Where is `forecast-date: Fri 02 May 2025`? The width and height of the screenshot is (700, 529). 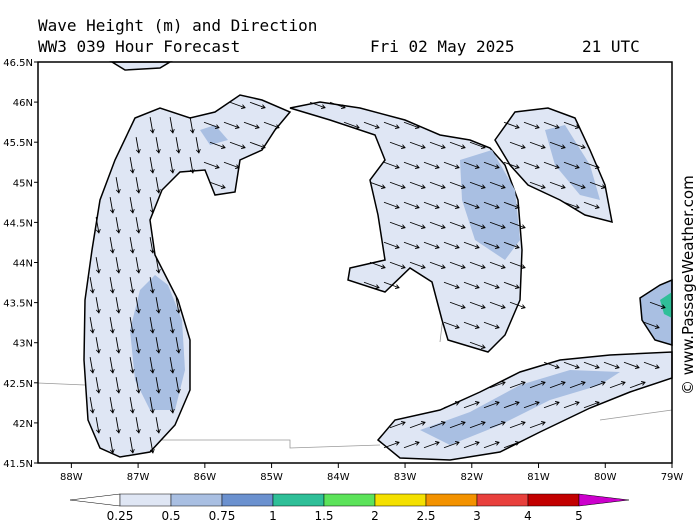
forecast-date: Fri 02 May 2025 is located at coordinates (442, 46).